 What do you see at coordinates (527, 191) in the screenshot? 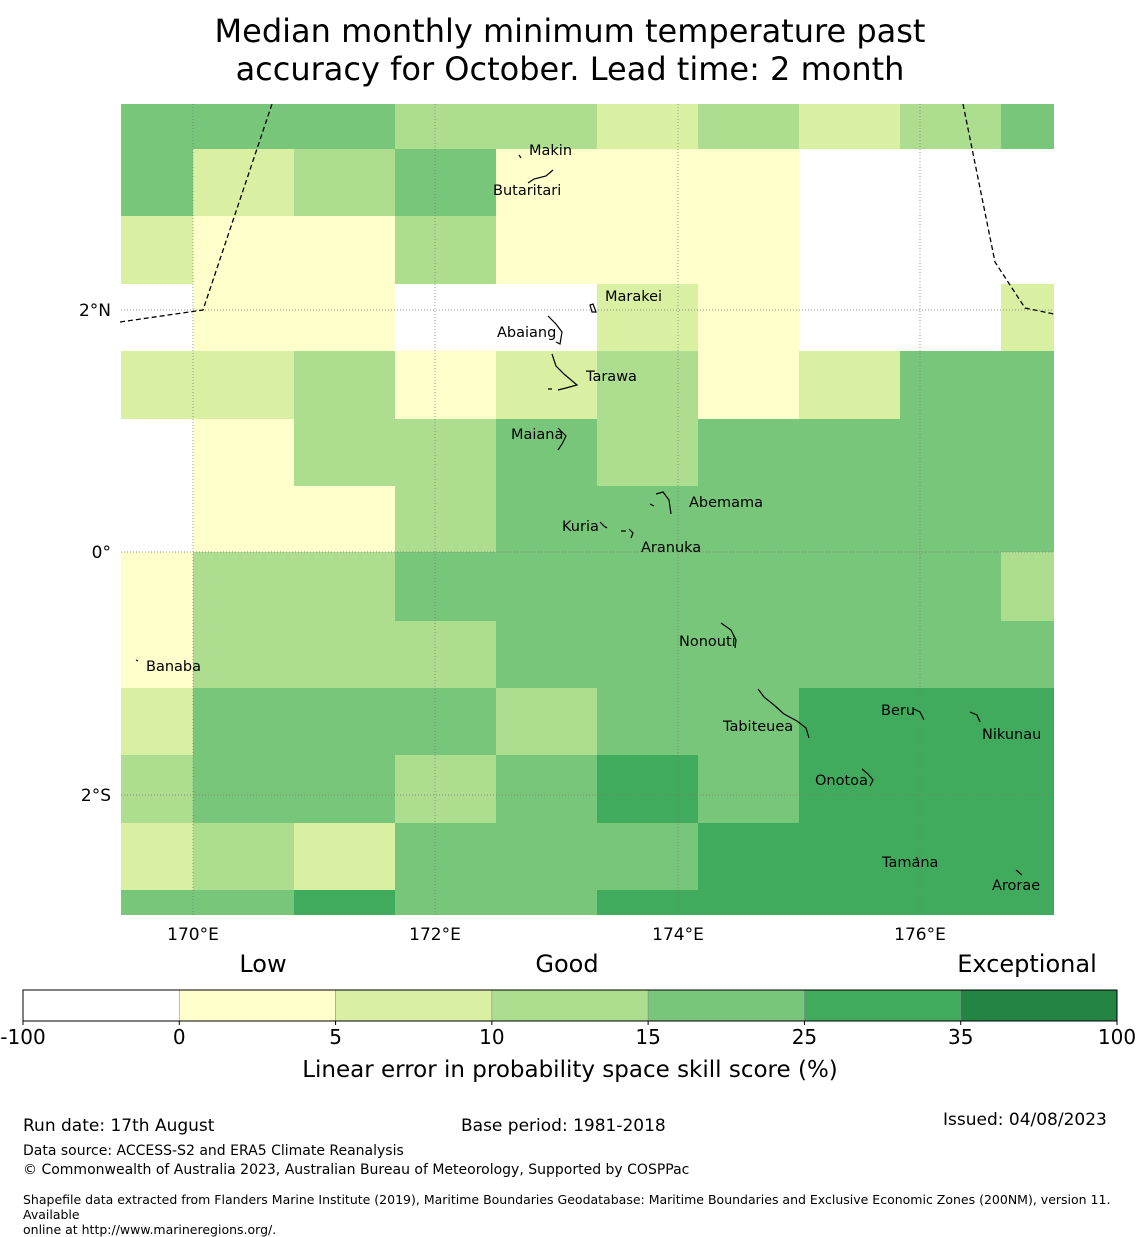
I see `place-label-butaritari: Butaritari` at bounding box center [527, 191].